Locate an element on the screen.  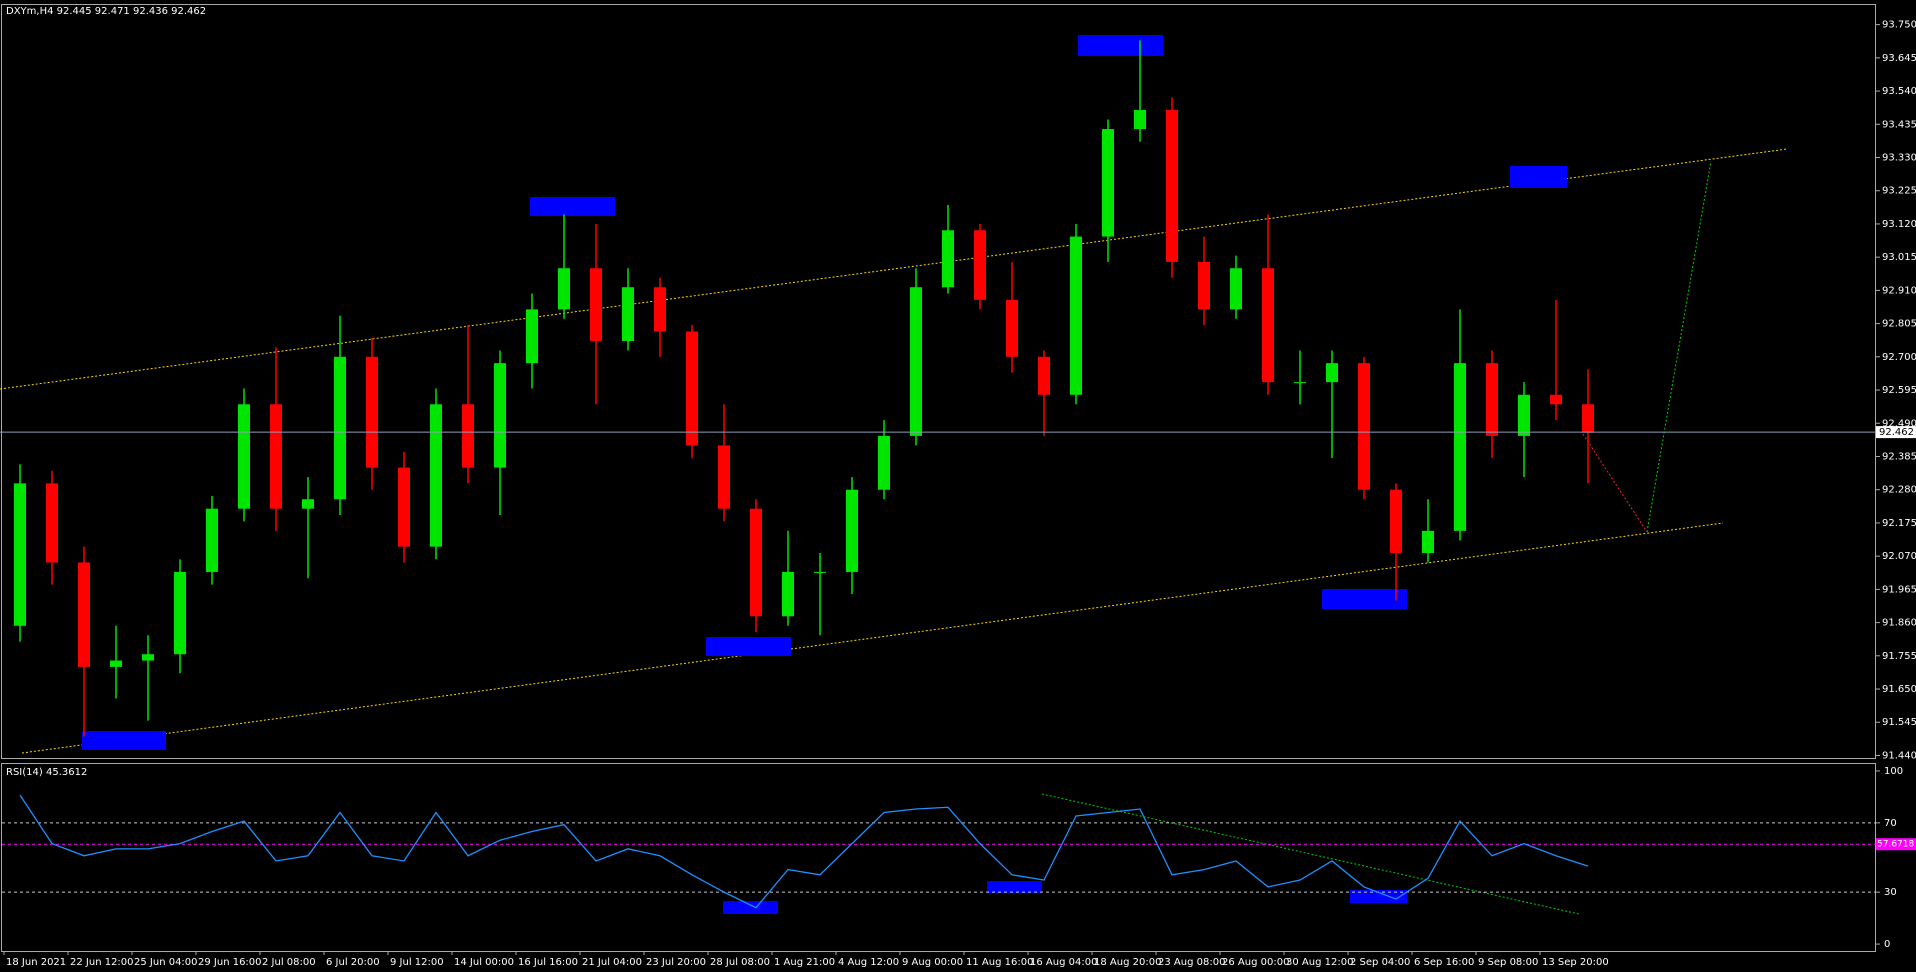
x-tick-label: 25 Jun 04:00 is located at coordinates (166, 962).